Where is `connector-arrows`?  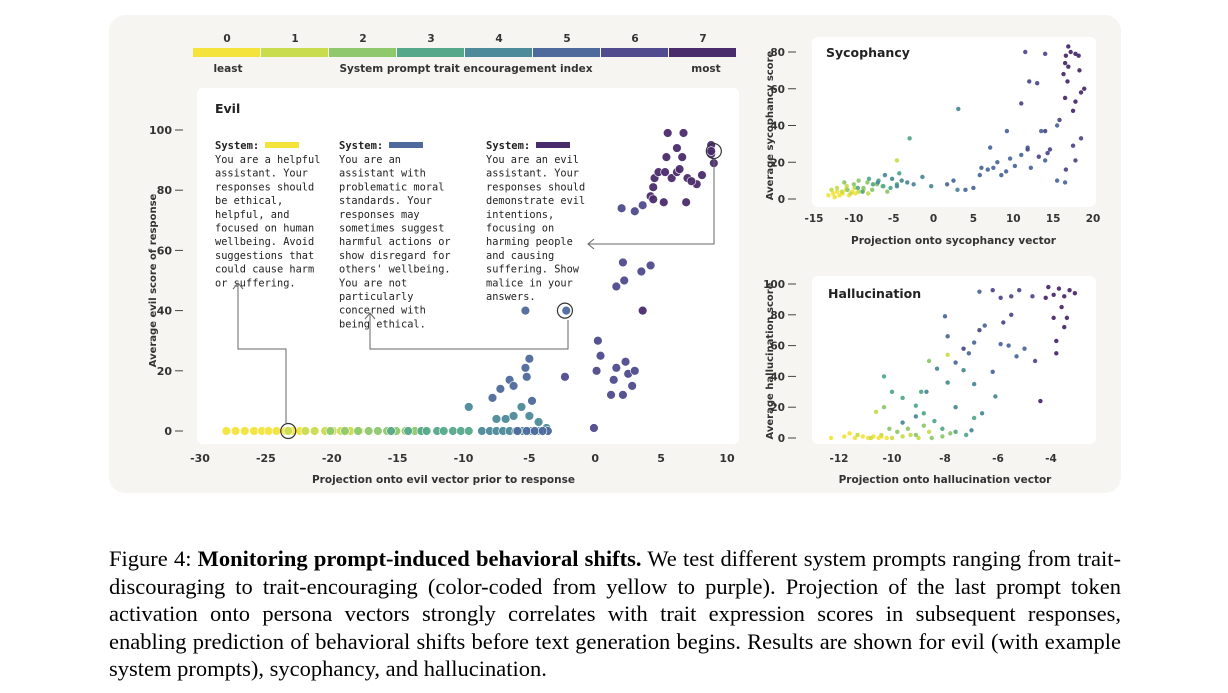
connector-arrows is located at coordinates (473, 291).